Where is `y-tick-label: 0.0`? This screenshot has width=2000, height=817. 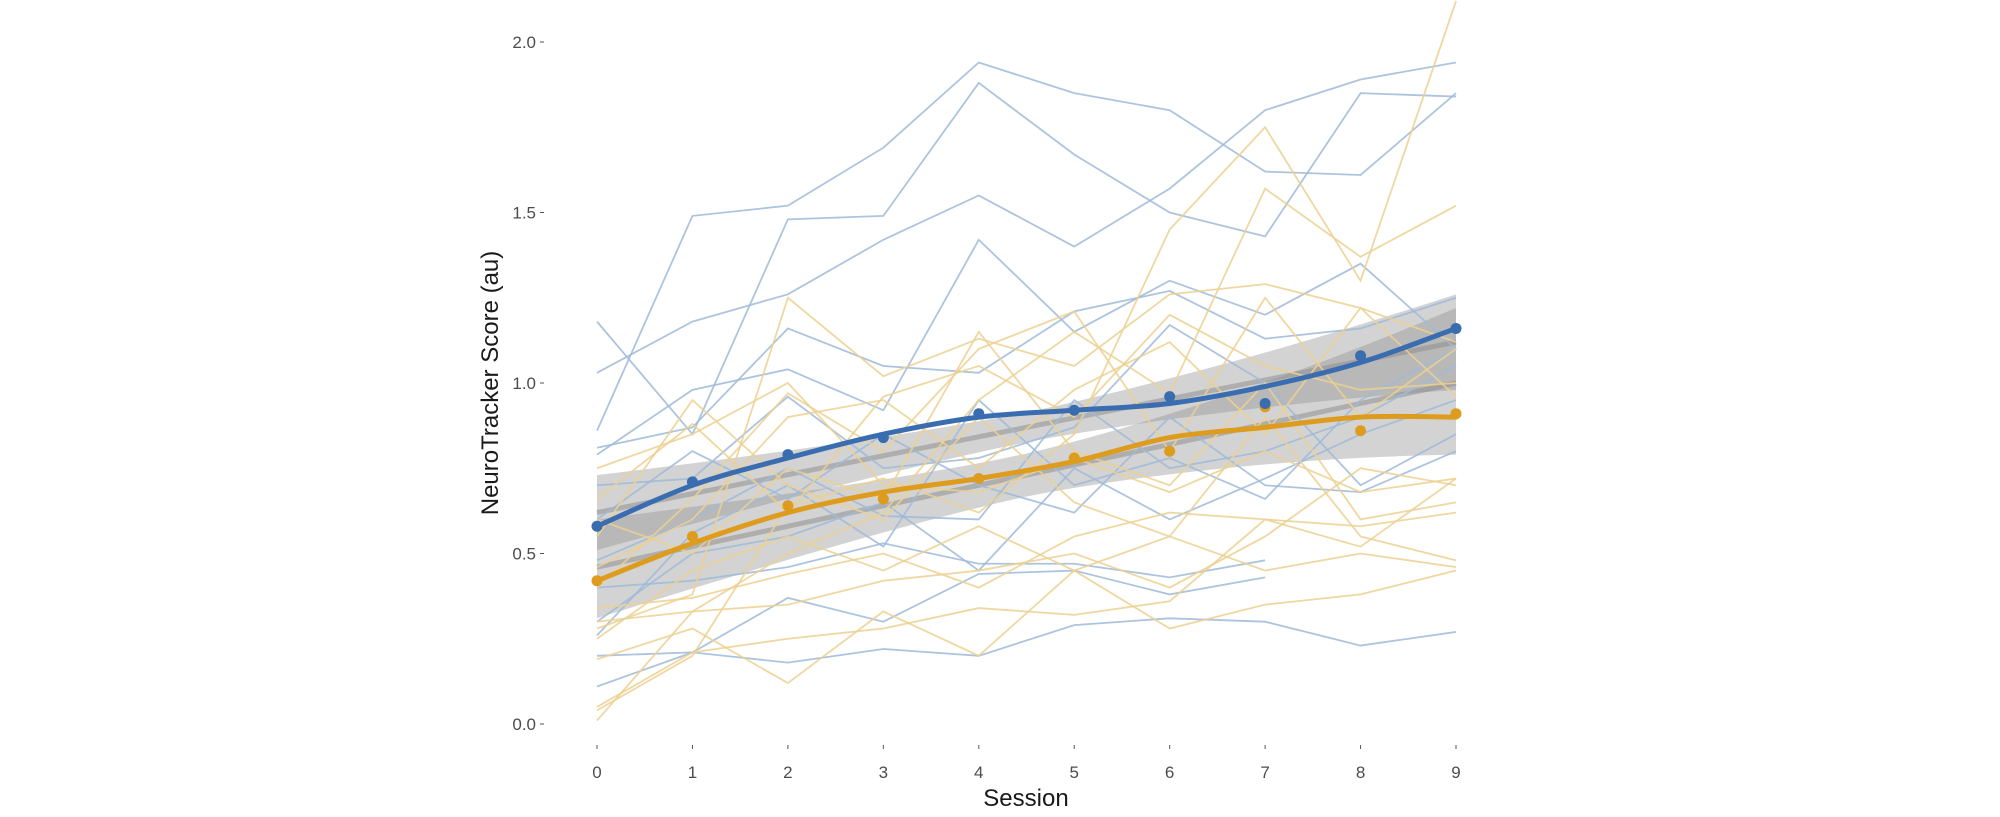 y-tick-label: 0.0 is located at coordinates (524, 724).